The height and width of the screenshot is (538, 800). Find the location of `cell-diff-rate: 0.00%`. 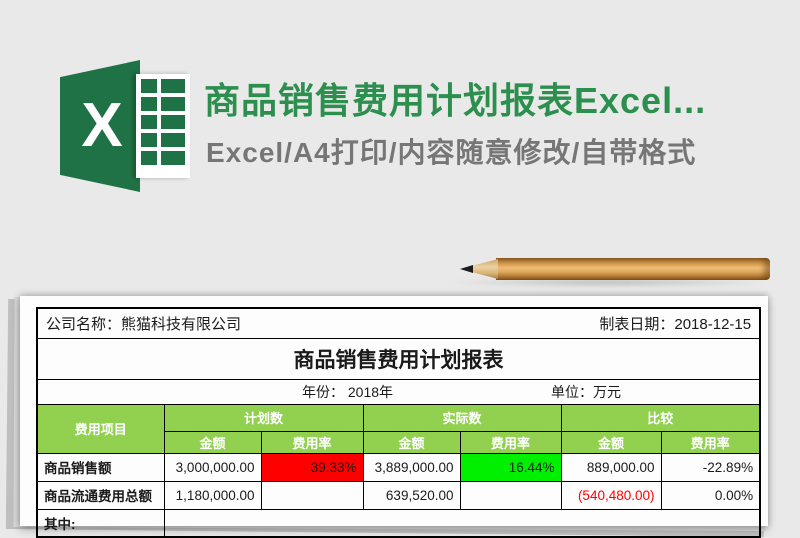

cell-diff-rate: 0.00% is located at coordinates (710, 495).